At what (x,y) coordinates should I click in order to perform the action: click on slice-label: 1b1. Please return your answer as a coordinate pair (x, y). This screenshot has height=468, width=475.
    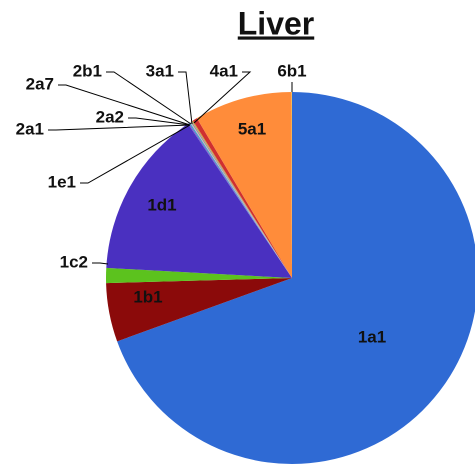
    Looking at the image, I should click on (147, 296).